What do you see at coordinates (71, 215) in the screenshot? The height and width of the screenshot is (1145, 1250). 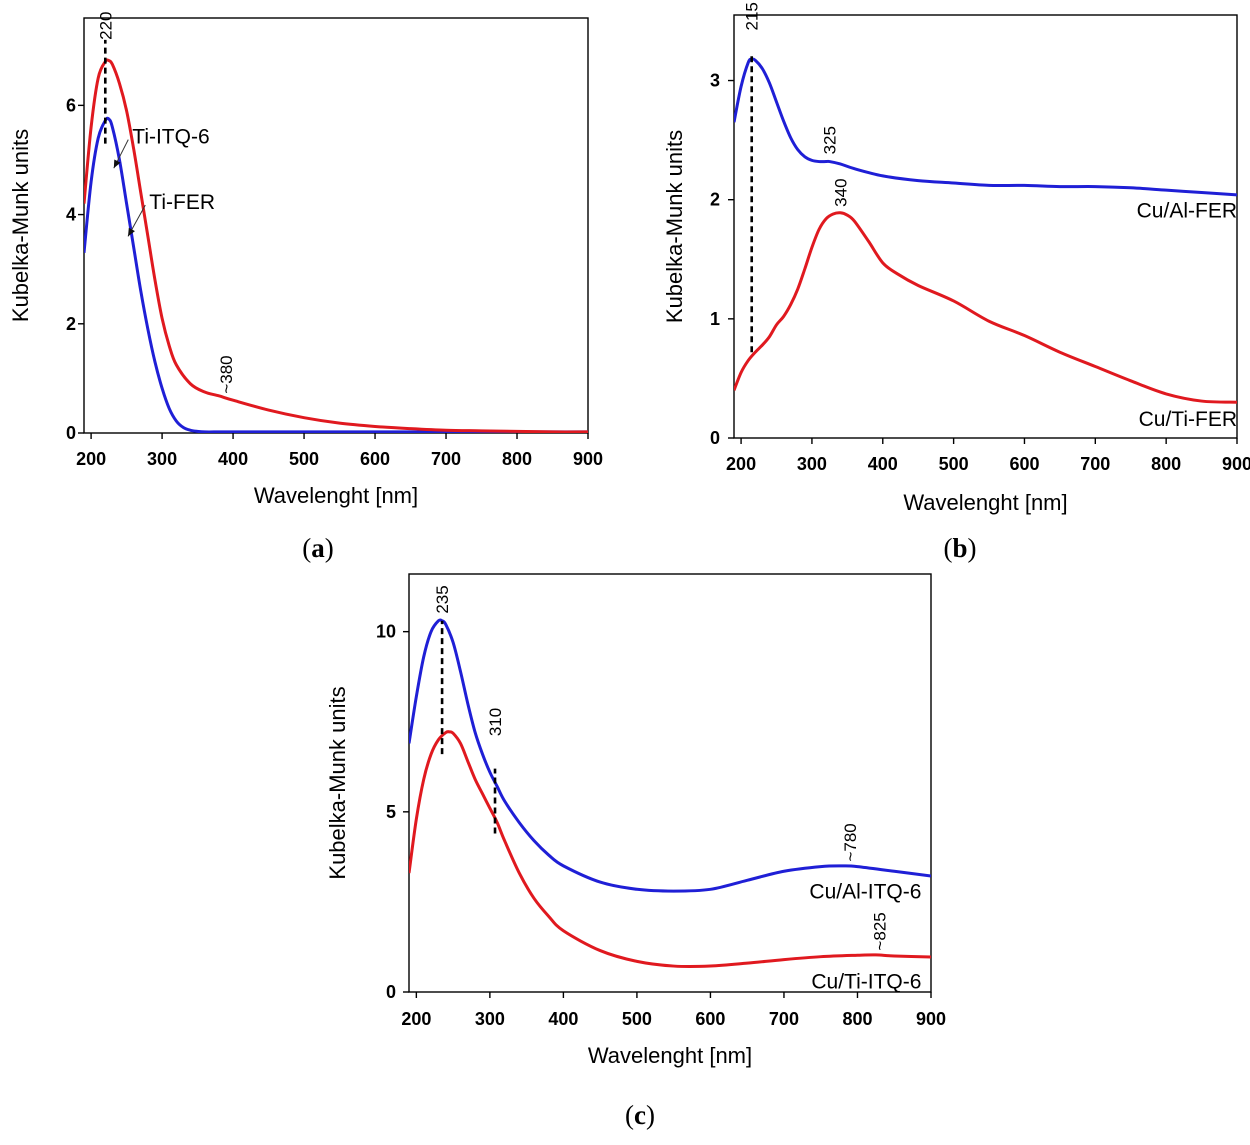 I see `y-tick-label: 4` at bounding box center [71, 215].